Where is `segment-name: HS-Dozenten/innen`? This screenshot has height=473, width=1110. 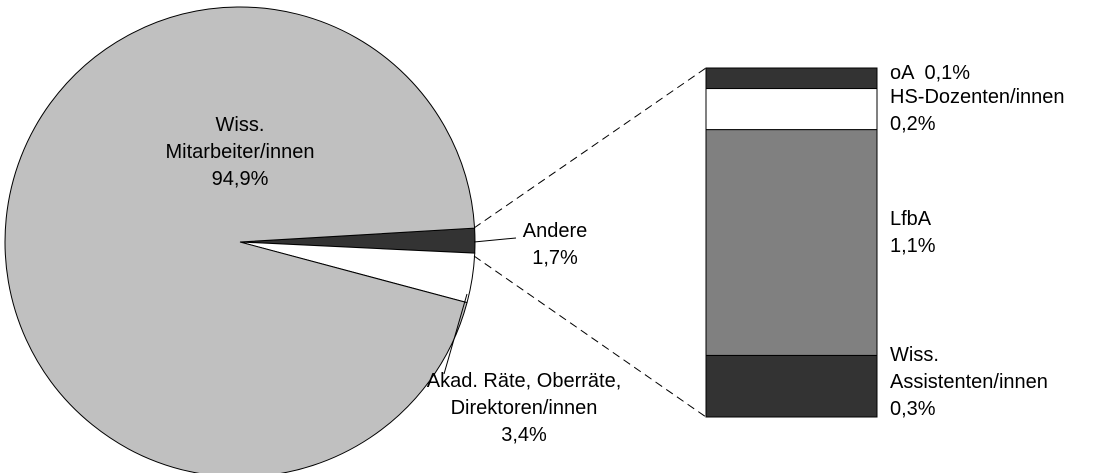
segment-name: HS-Dozenten/innen is located at coordinates (977, 97).